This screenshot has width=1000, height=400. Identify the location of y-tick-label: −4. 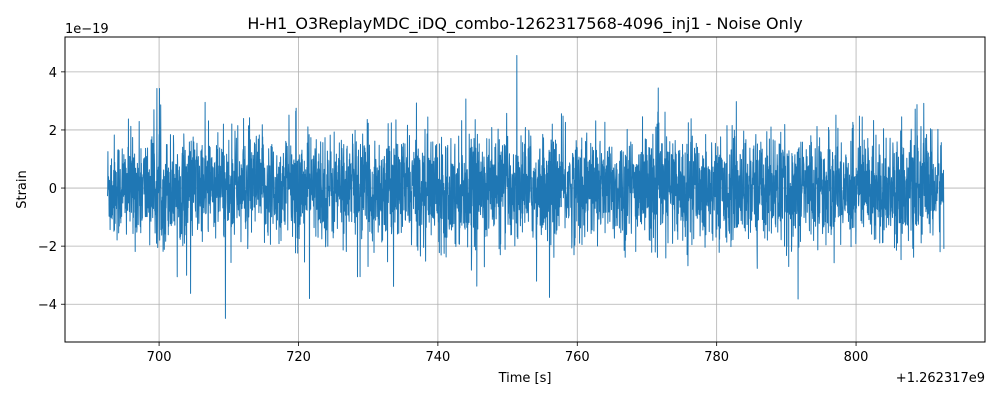
(47, 305).